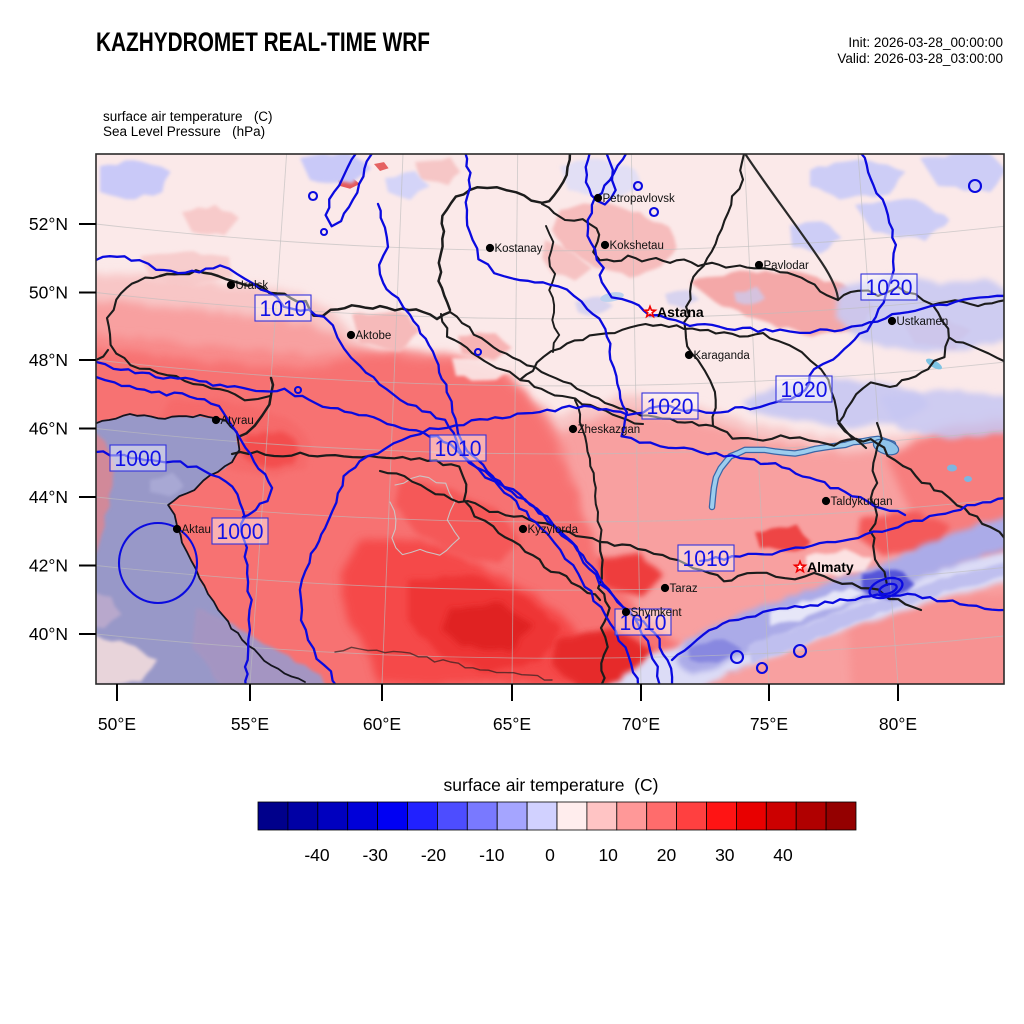 The height and width of the screenshot is (1024, 1024). Describe the element at coordinates (250, 724) in the screenshot. I see `svg-text: 55°E` at that location.